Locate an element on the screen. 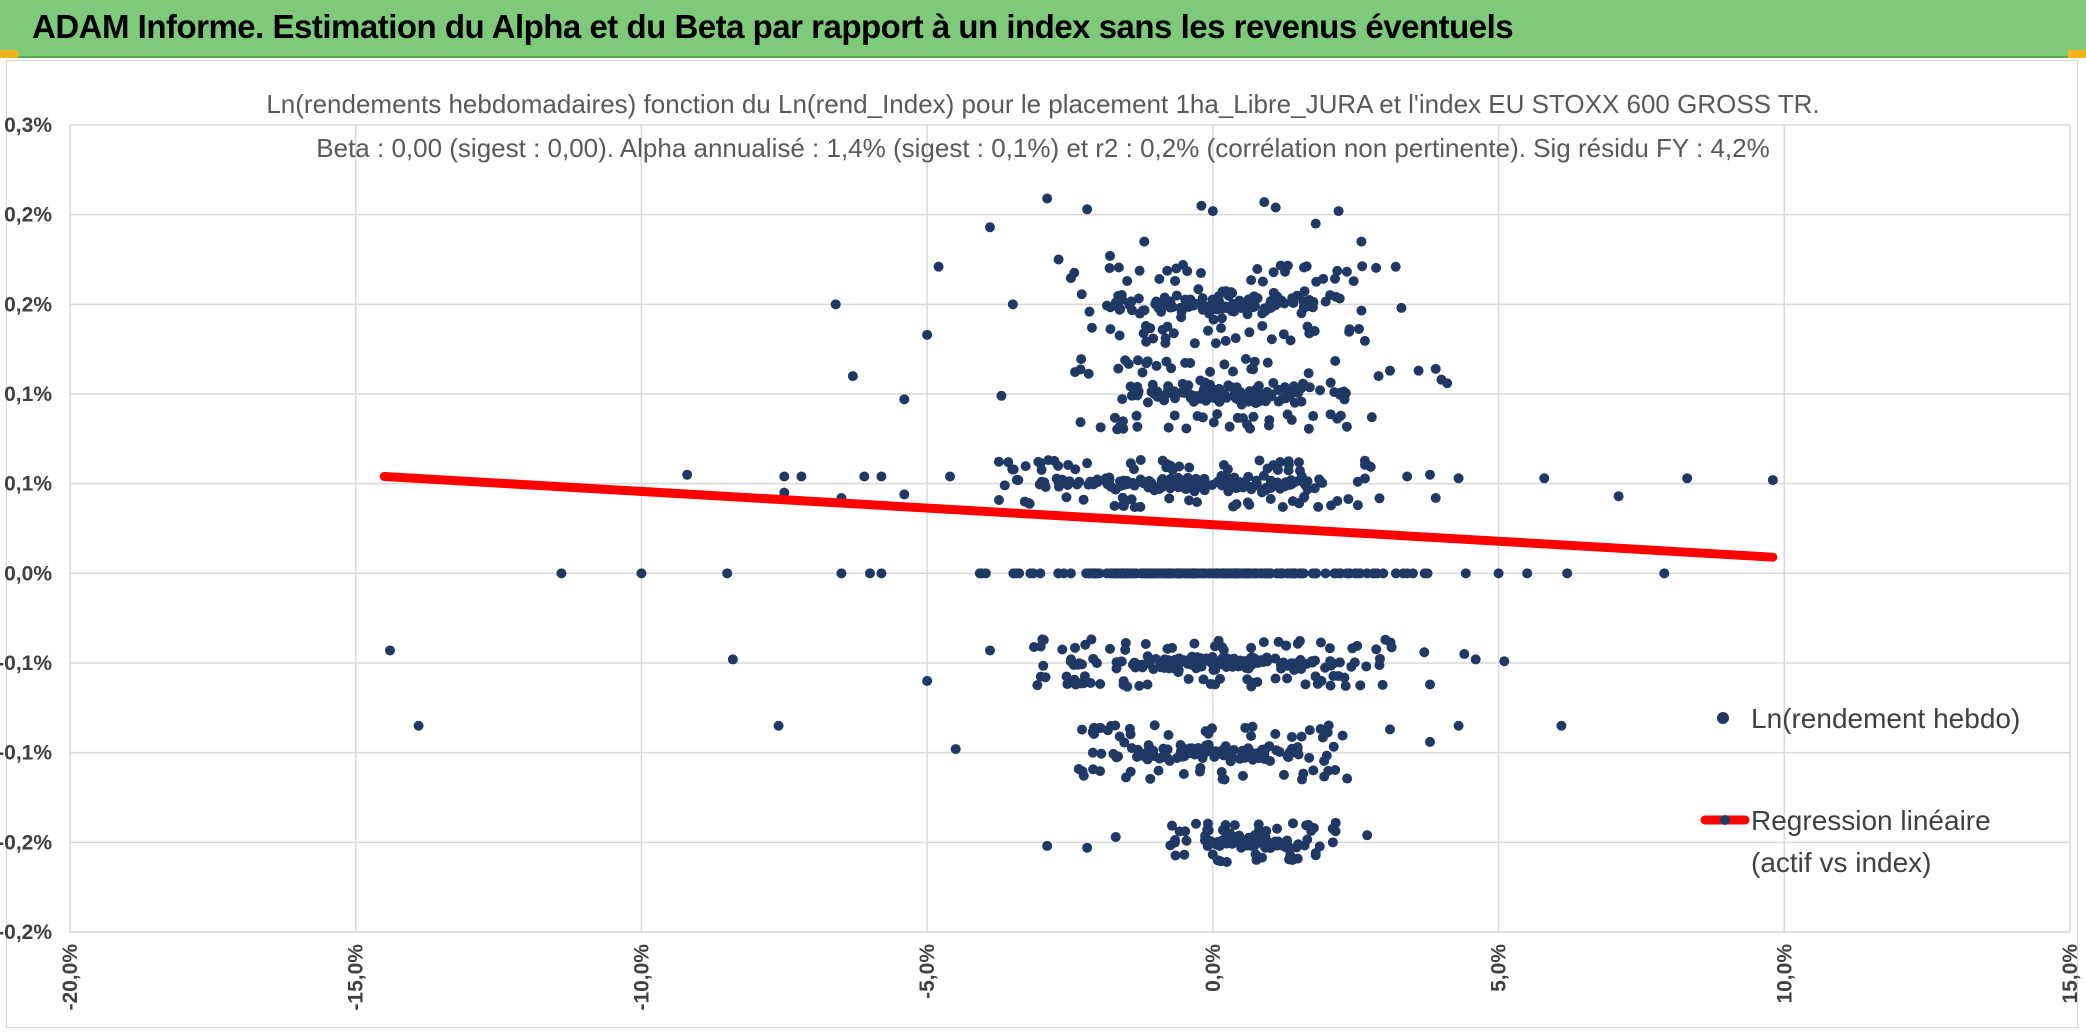 This screenshot has height=1035, width=2086. y-tick-label: 0,0% is located at coordinates (28, 573).